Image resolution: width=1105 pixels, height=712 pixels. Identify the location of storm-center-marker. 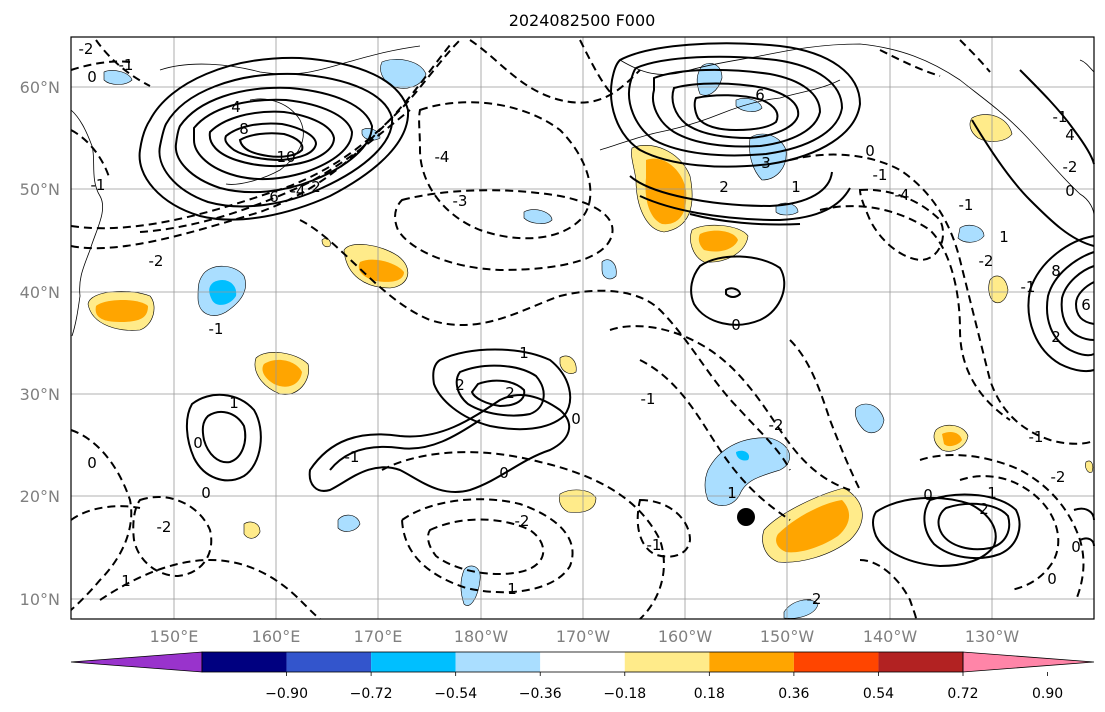
(746, 517).